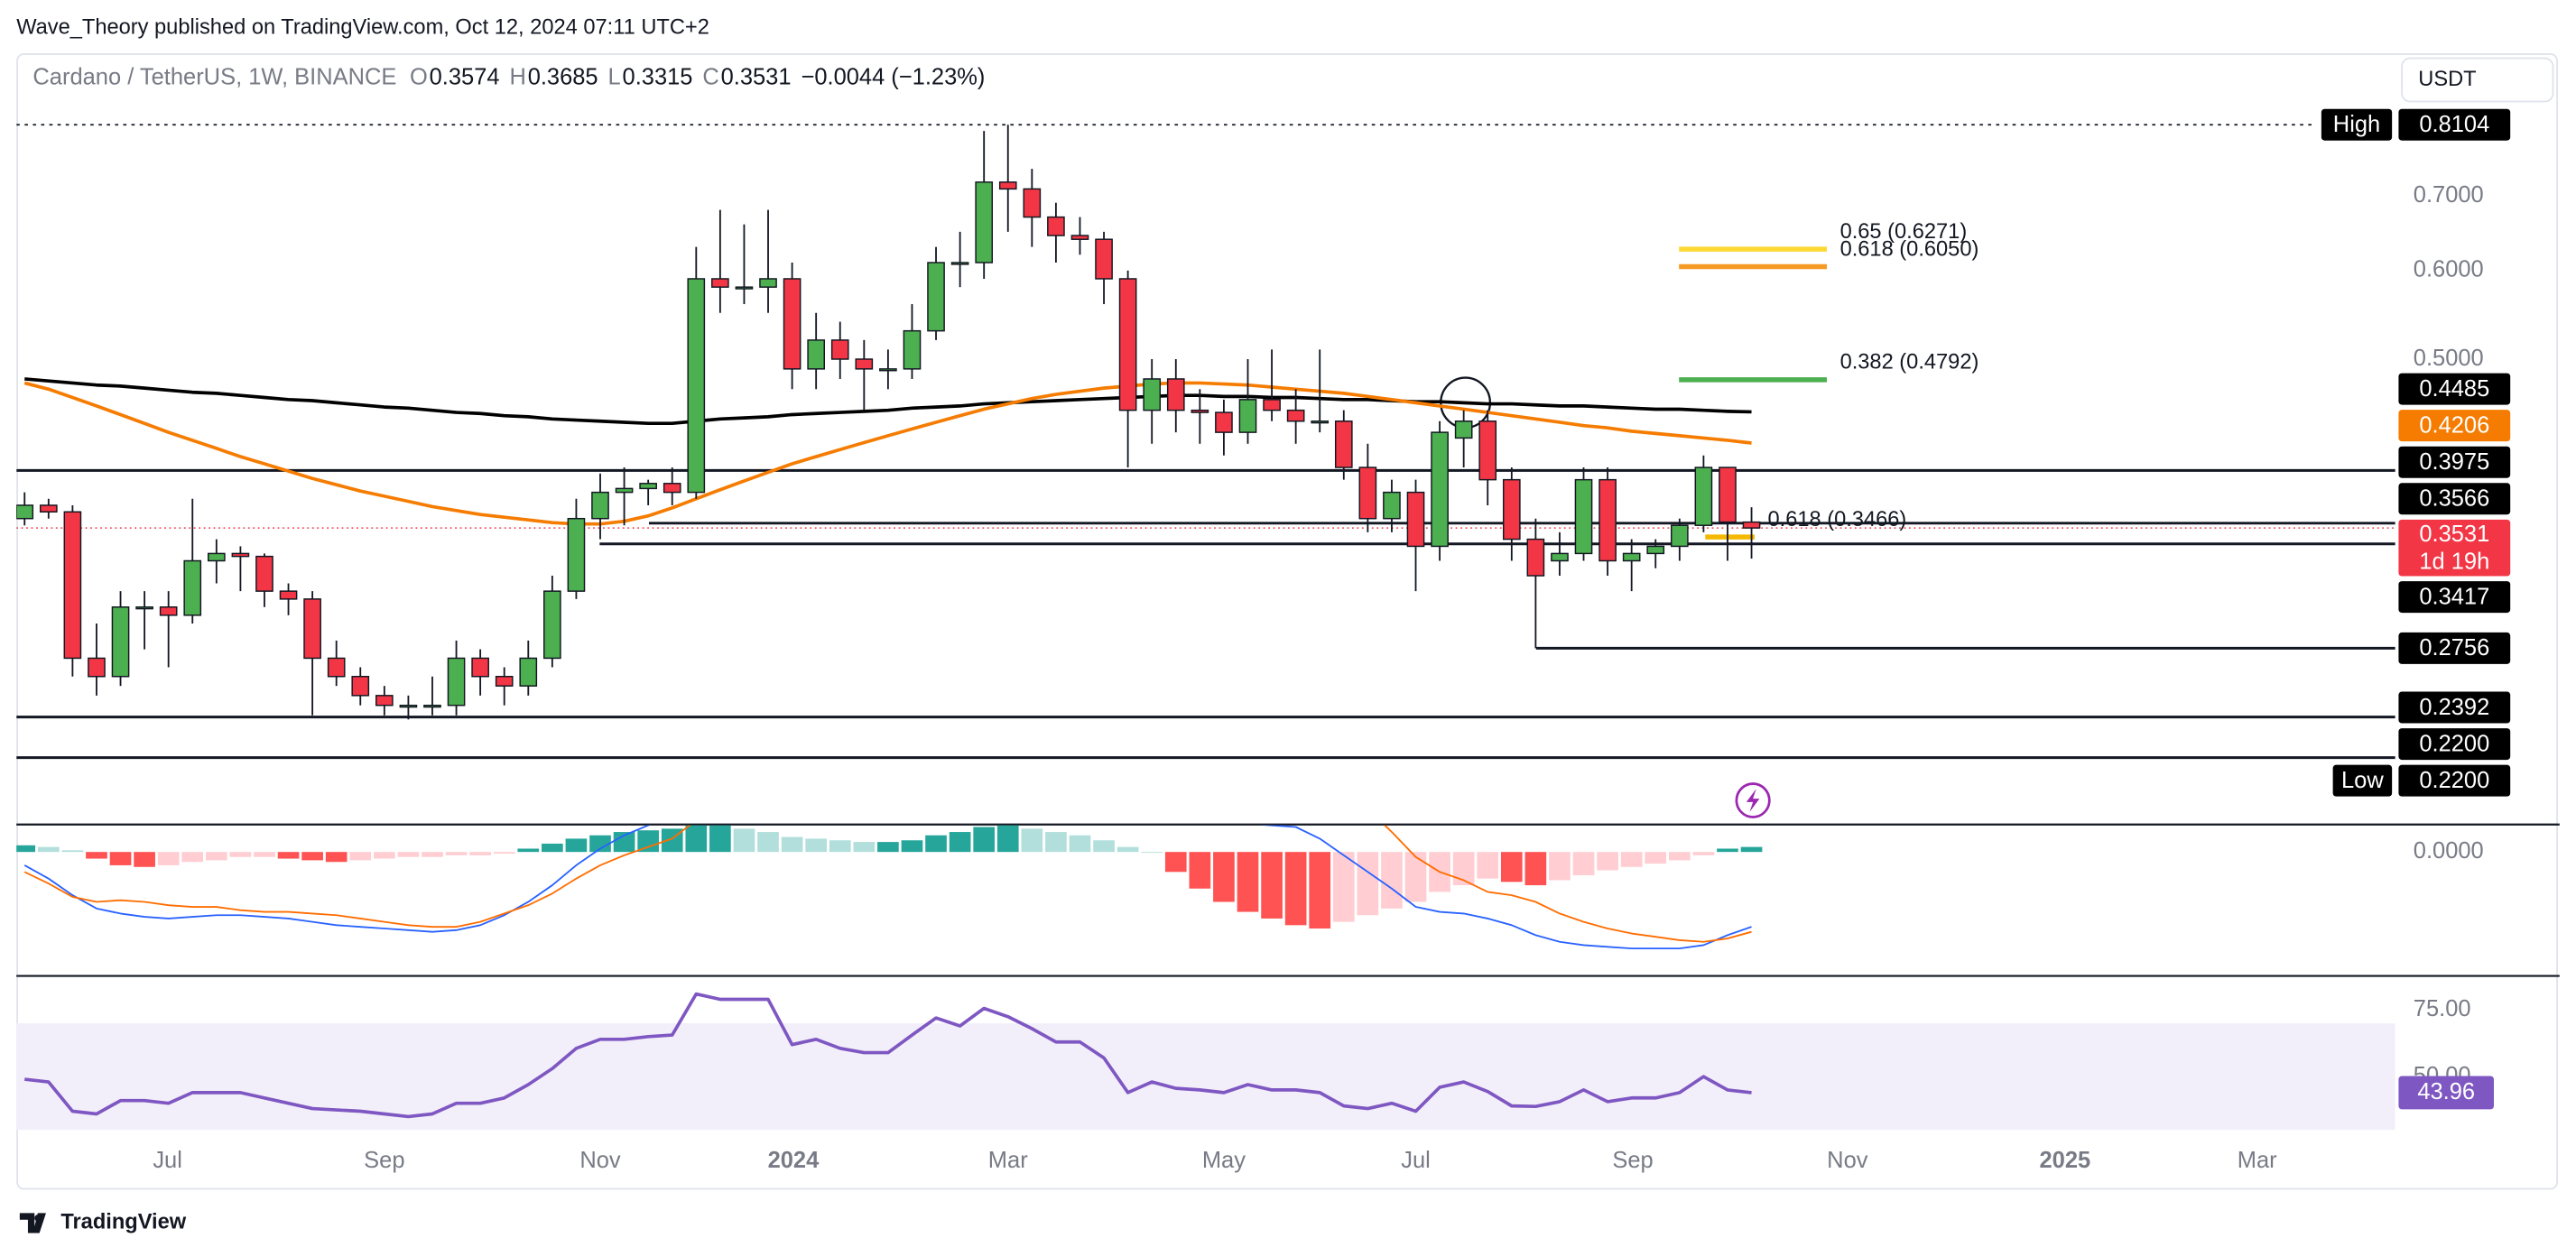  Describe the element at coordinates (2449, 358) in the screenshot. I see `y-tick-label: 0.5000` at that location.